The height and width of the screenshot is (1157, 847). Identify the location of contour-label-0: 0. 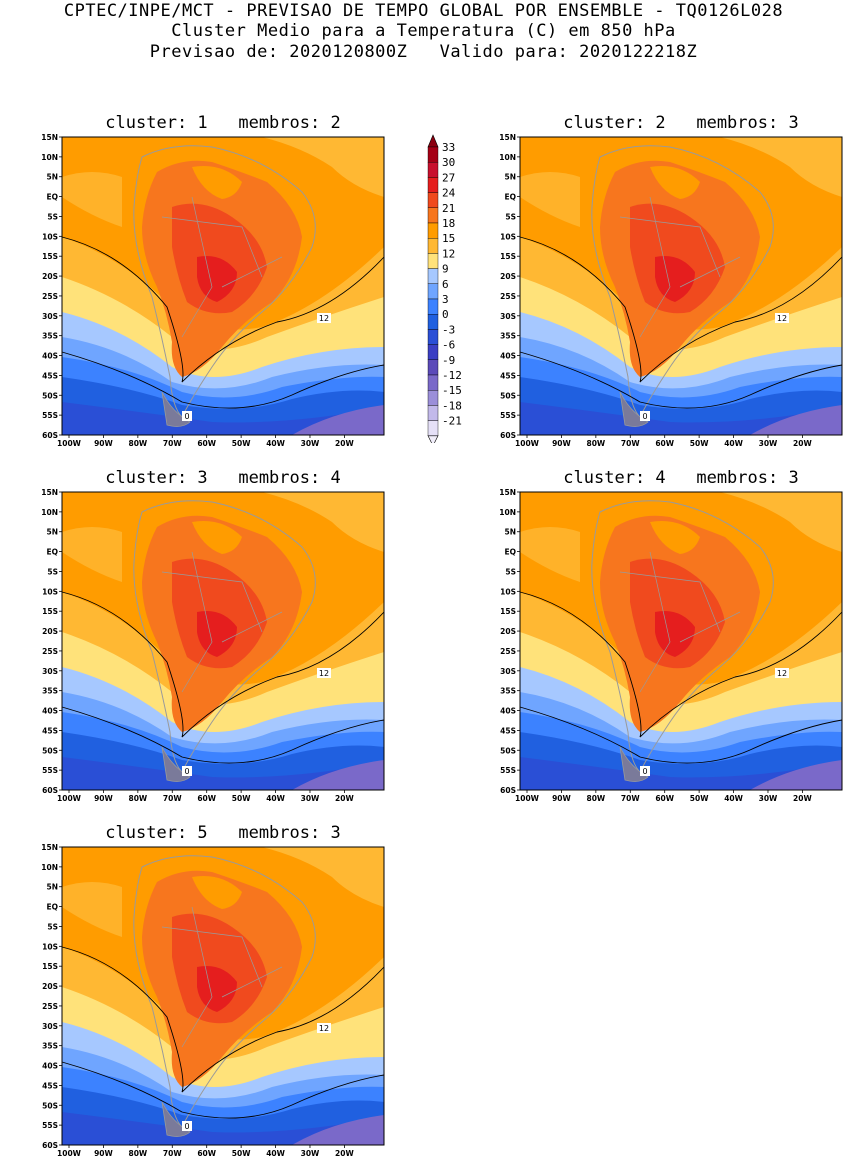
(645, 771).